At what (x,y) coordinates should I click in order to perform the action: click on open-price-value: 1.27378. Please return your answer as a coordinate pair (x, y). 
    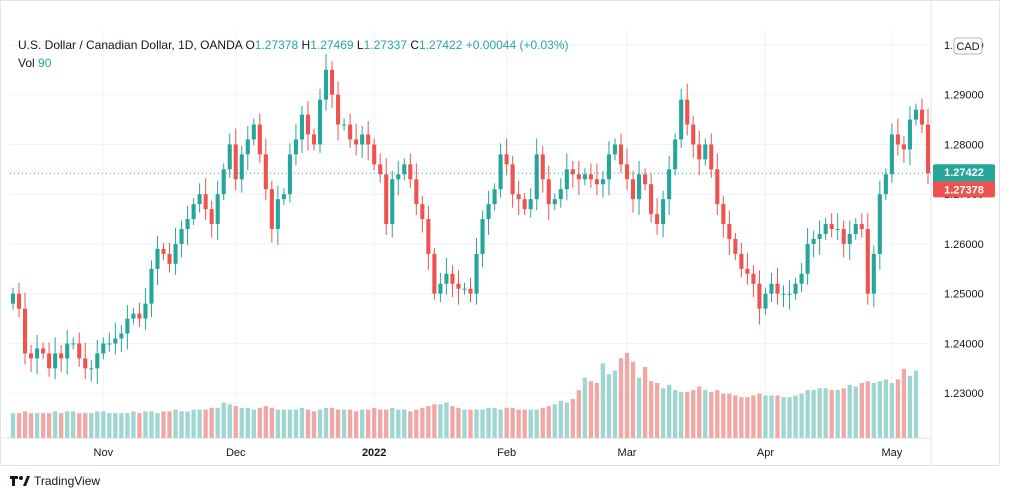
    Looking at the image, I should click on (964, 190).